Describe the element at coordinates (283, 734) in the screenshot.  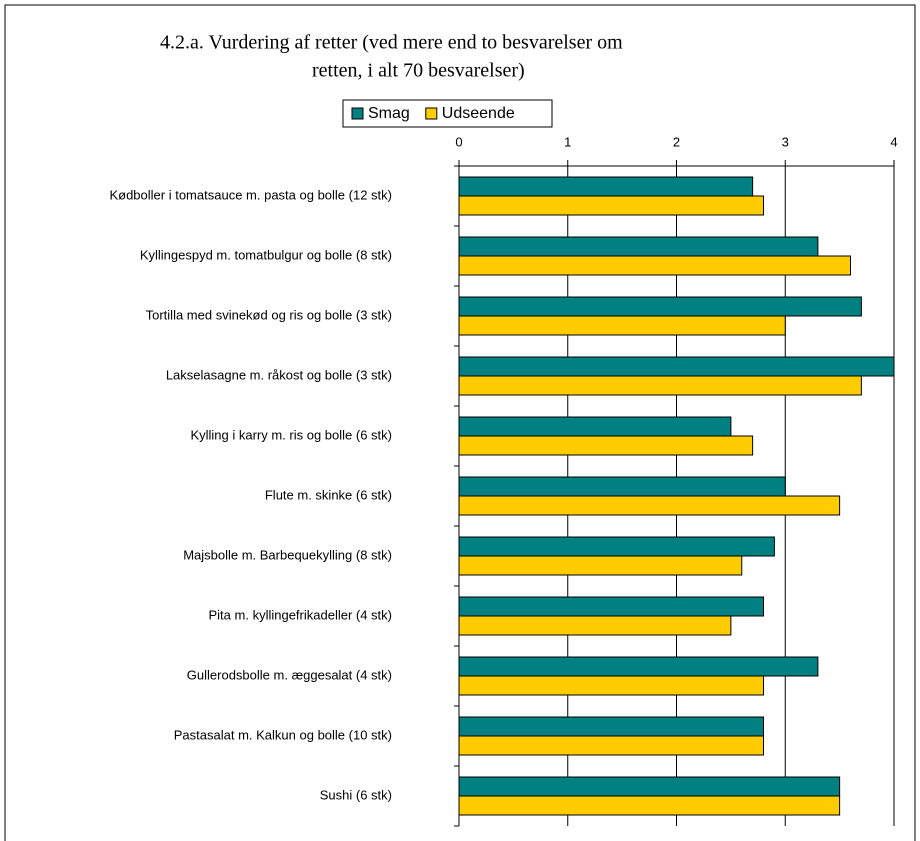
I see `y-tick-label: Pastasalat m. Kalkun og bolle (10 stk)` at that location.